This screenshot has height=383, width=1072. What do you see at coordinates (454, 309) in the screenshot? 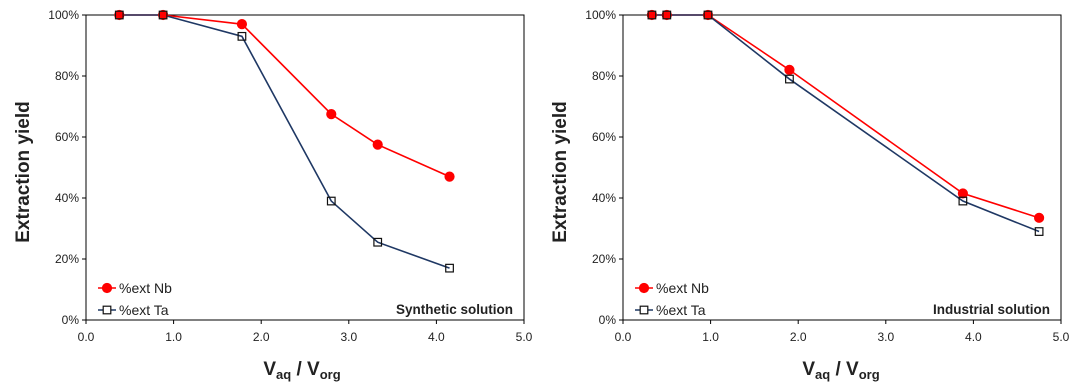
I see `annotation-solution-type: Synthetic solution` at bounding box center [454, 309].